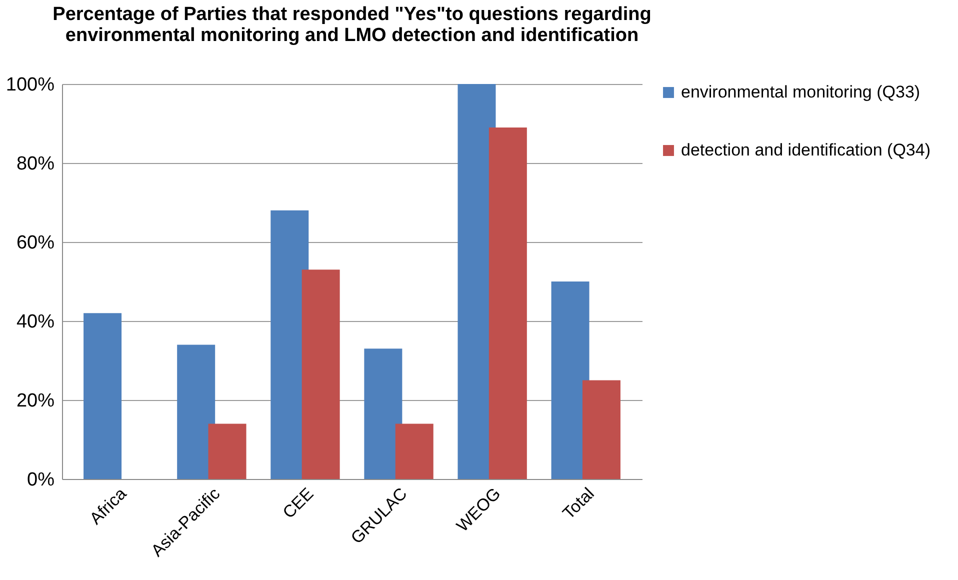 The height and width of the screenshot is (580, 958). What do you see at coordinates (41, 480) in the screenshot?
I see `y-tick-label: 0%` at bounding box center [41, 480].